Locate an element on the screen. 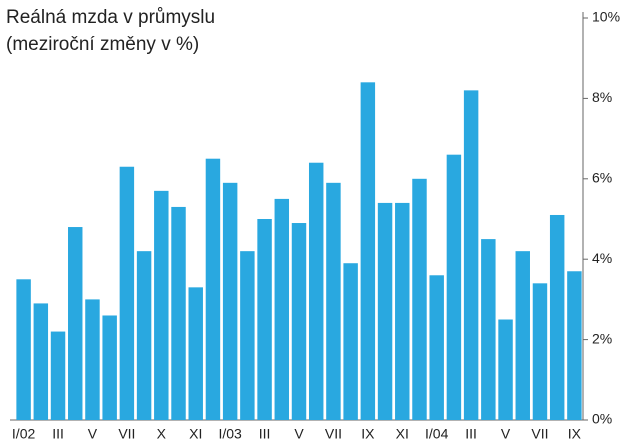 This screenshot has width=628, height=443. chart-subtitle: (meziroční změny v %) is located at coordinates (102, 44).